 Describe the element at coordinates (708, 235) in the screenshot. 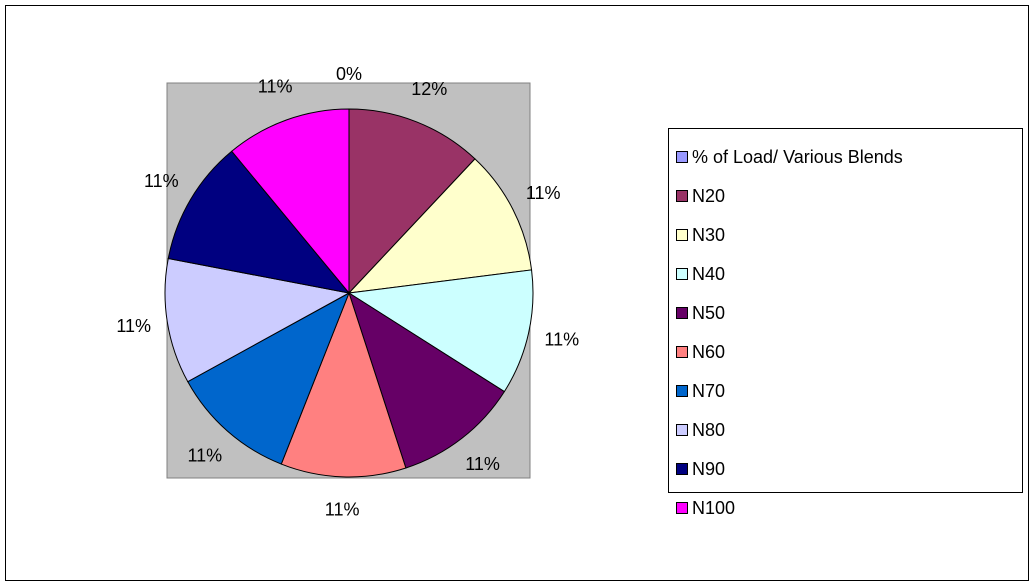

I see `legend-label: N30` at that location.